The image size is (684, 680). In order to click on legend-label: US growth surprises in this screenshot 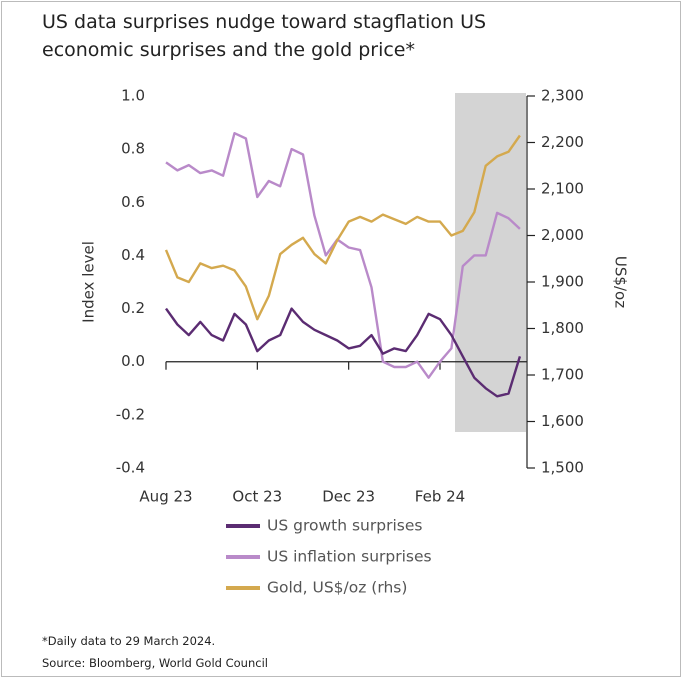, I will do `click(344, 526)`.